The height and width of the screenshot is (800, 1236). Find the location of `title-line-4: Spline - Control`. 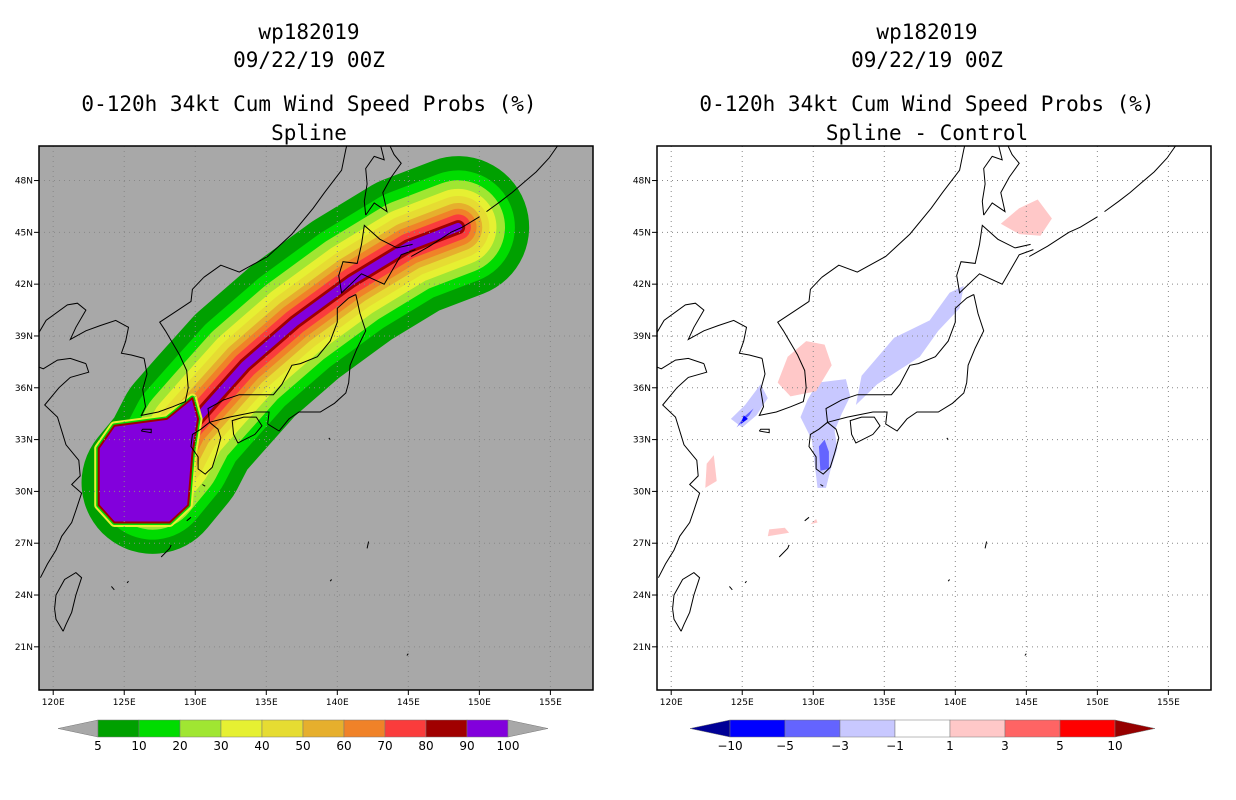

title-line-4: Spline - Control is located at coordinates (927, 133).